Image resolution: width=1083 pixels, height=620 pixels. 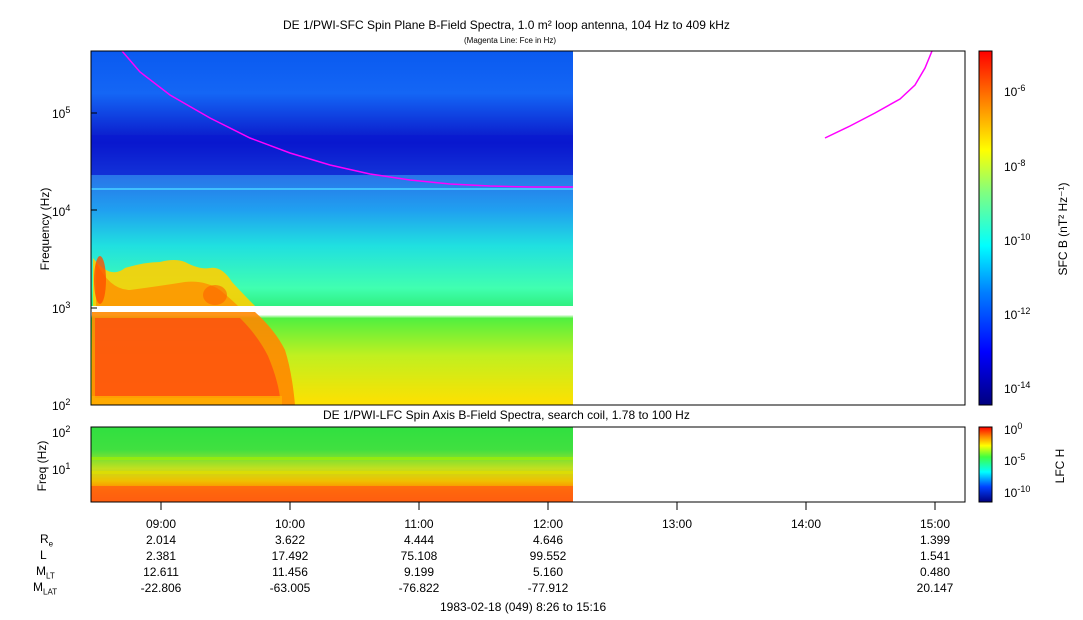 What do you see at coordinates (1015, 166) in the screenshot?
I see `sfc-cbar-tick-1e-8: 10⁻⁸` at bounding box center [1015, 166].